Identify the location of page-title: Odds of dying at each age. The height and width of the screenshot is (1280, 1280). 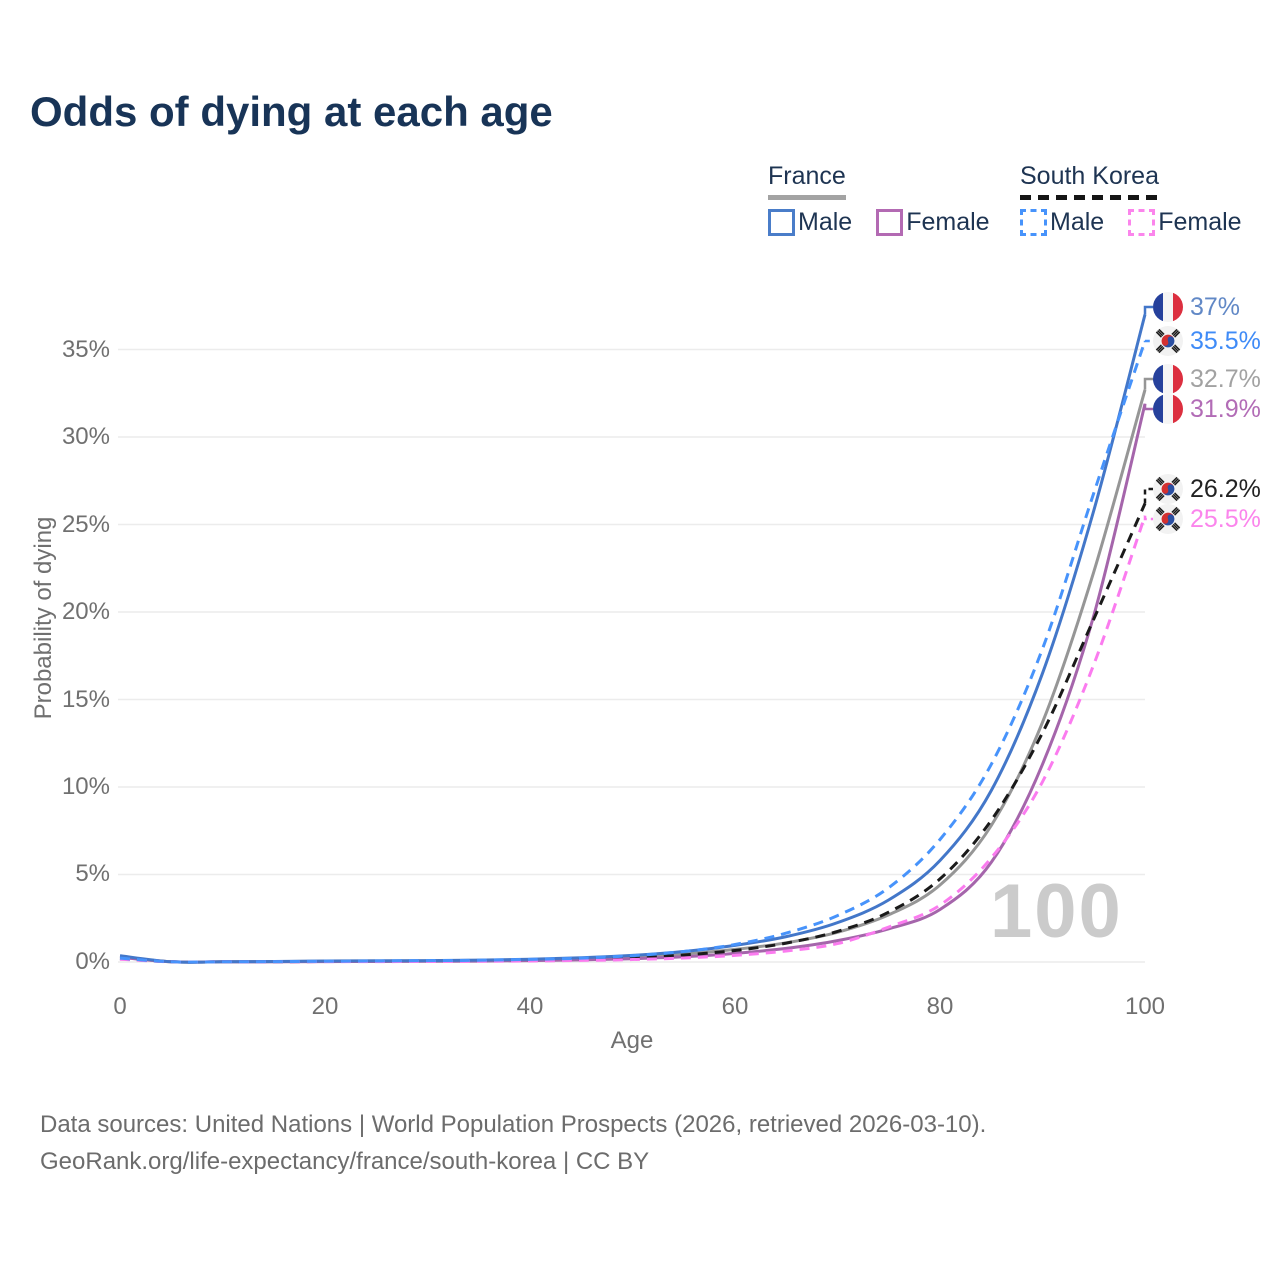
(291, 111).